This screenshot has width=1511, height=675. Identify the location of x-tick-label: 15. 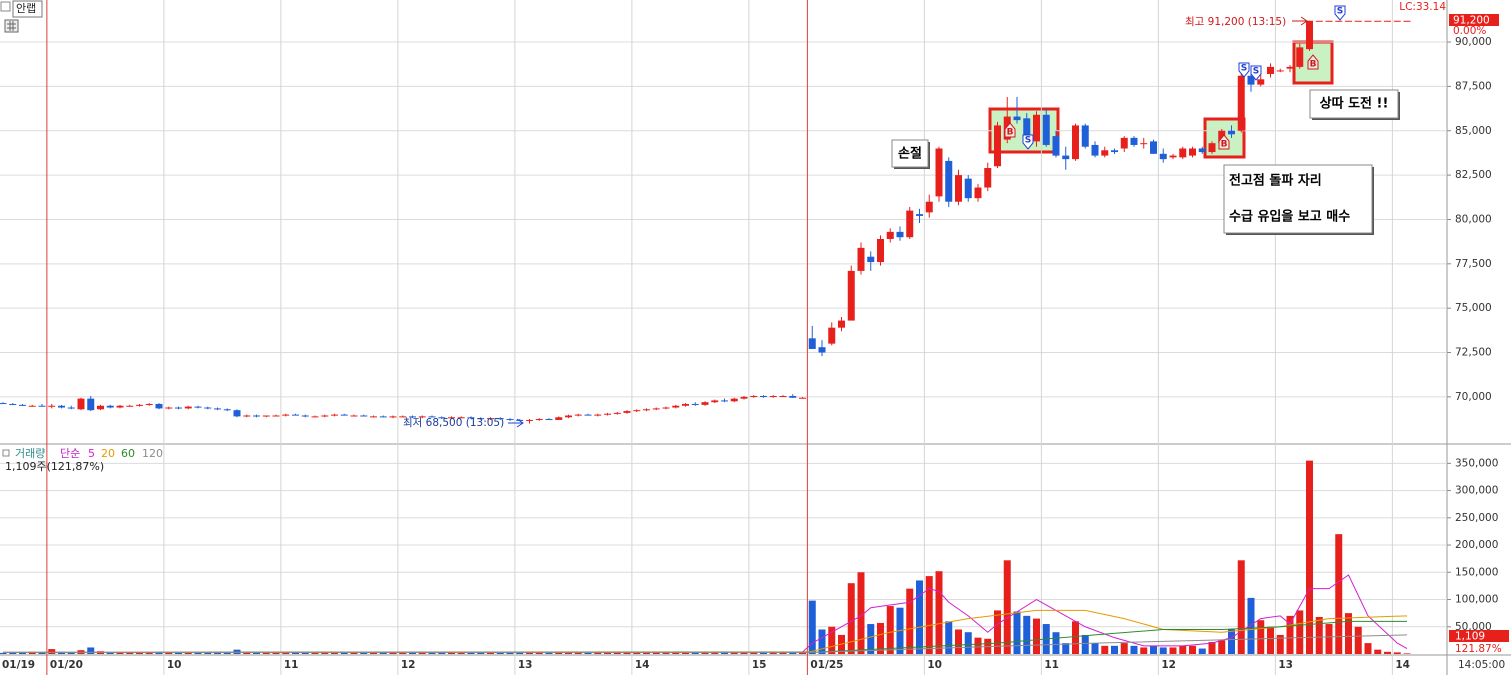
(759, 665).